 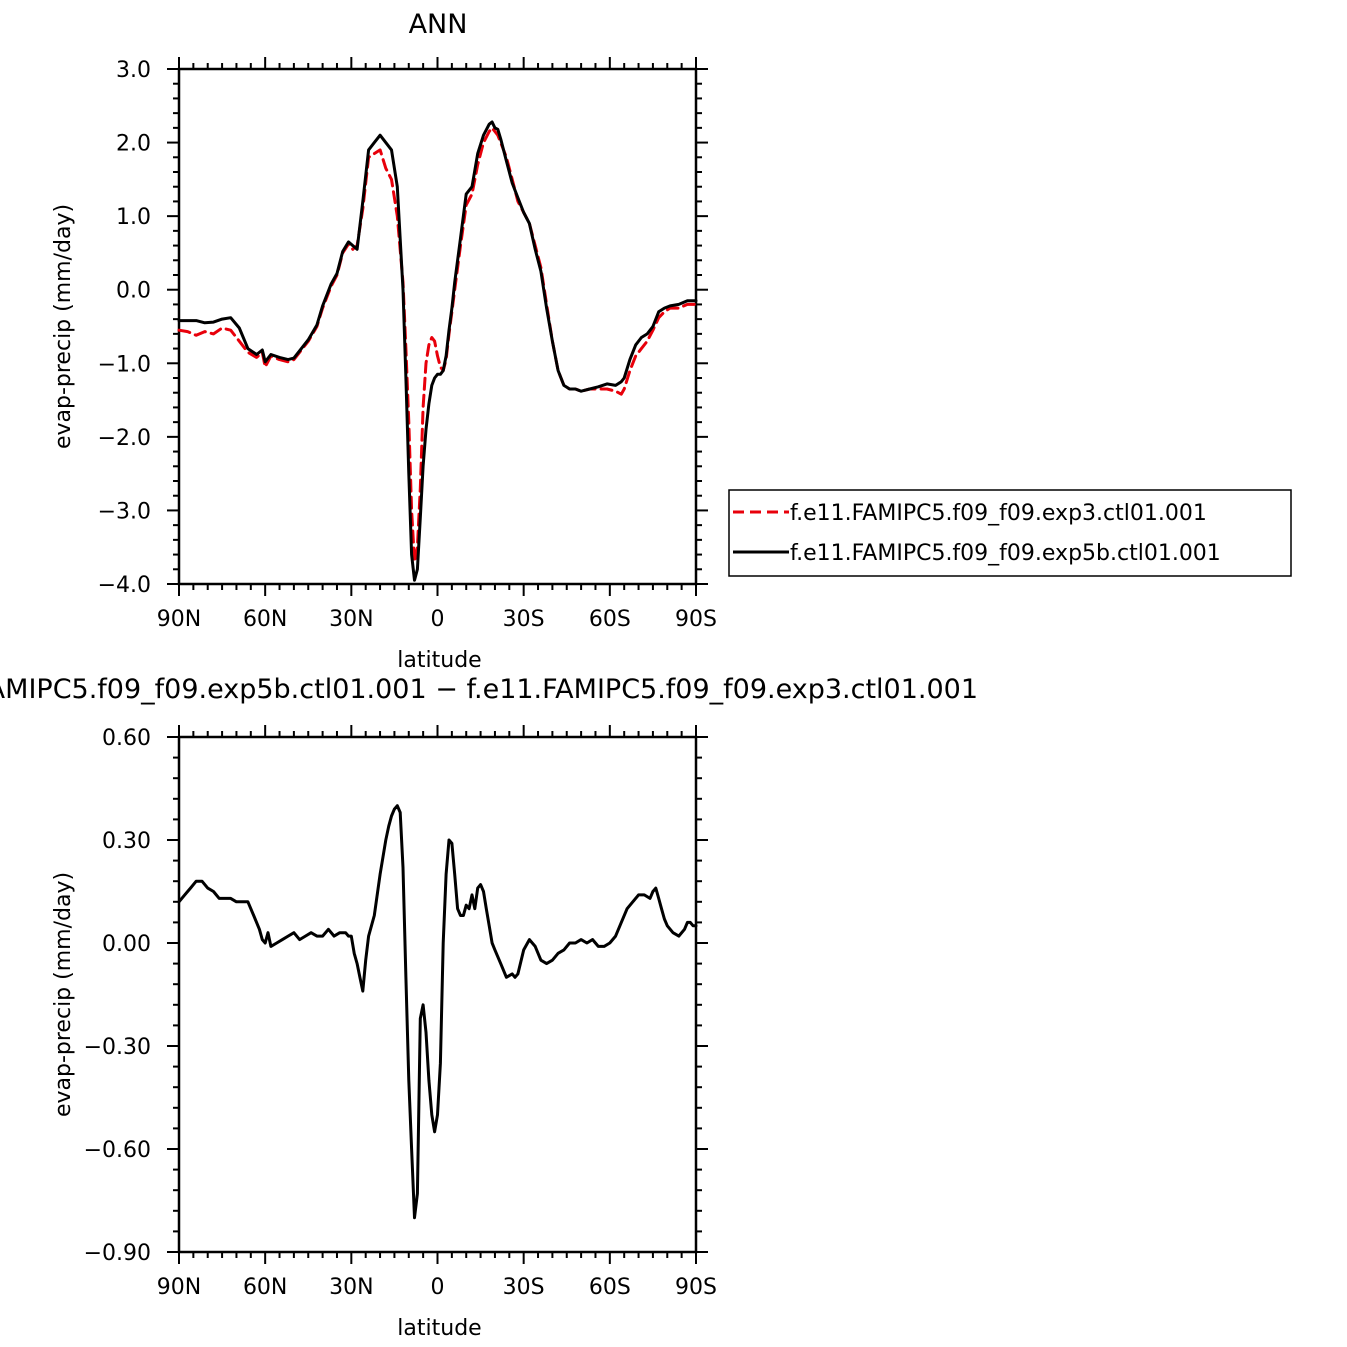 I want to click on y-tick-label: −0.30, so click(x=117, y=1047).